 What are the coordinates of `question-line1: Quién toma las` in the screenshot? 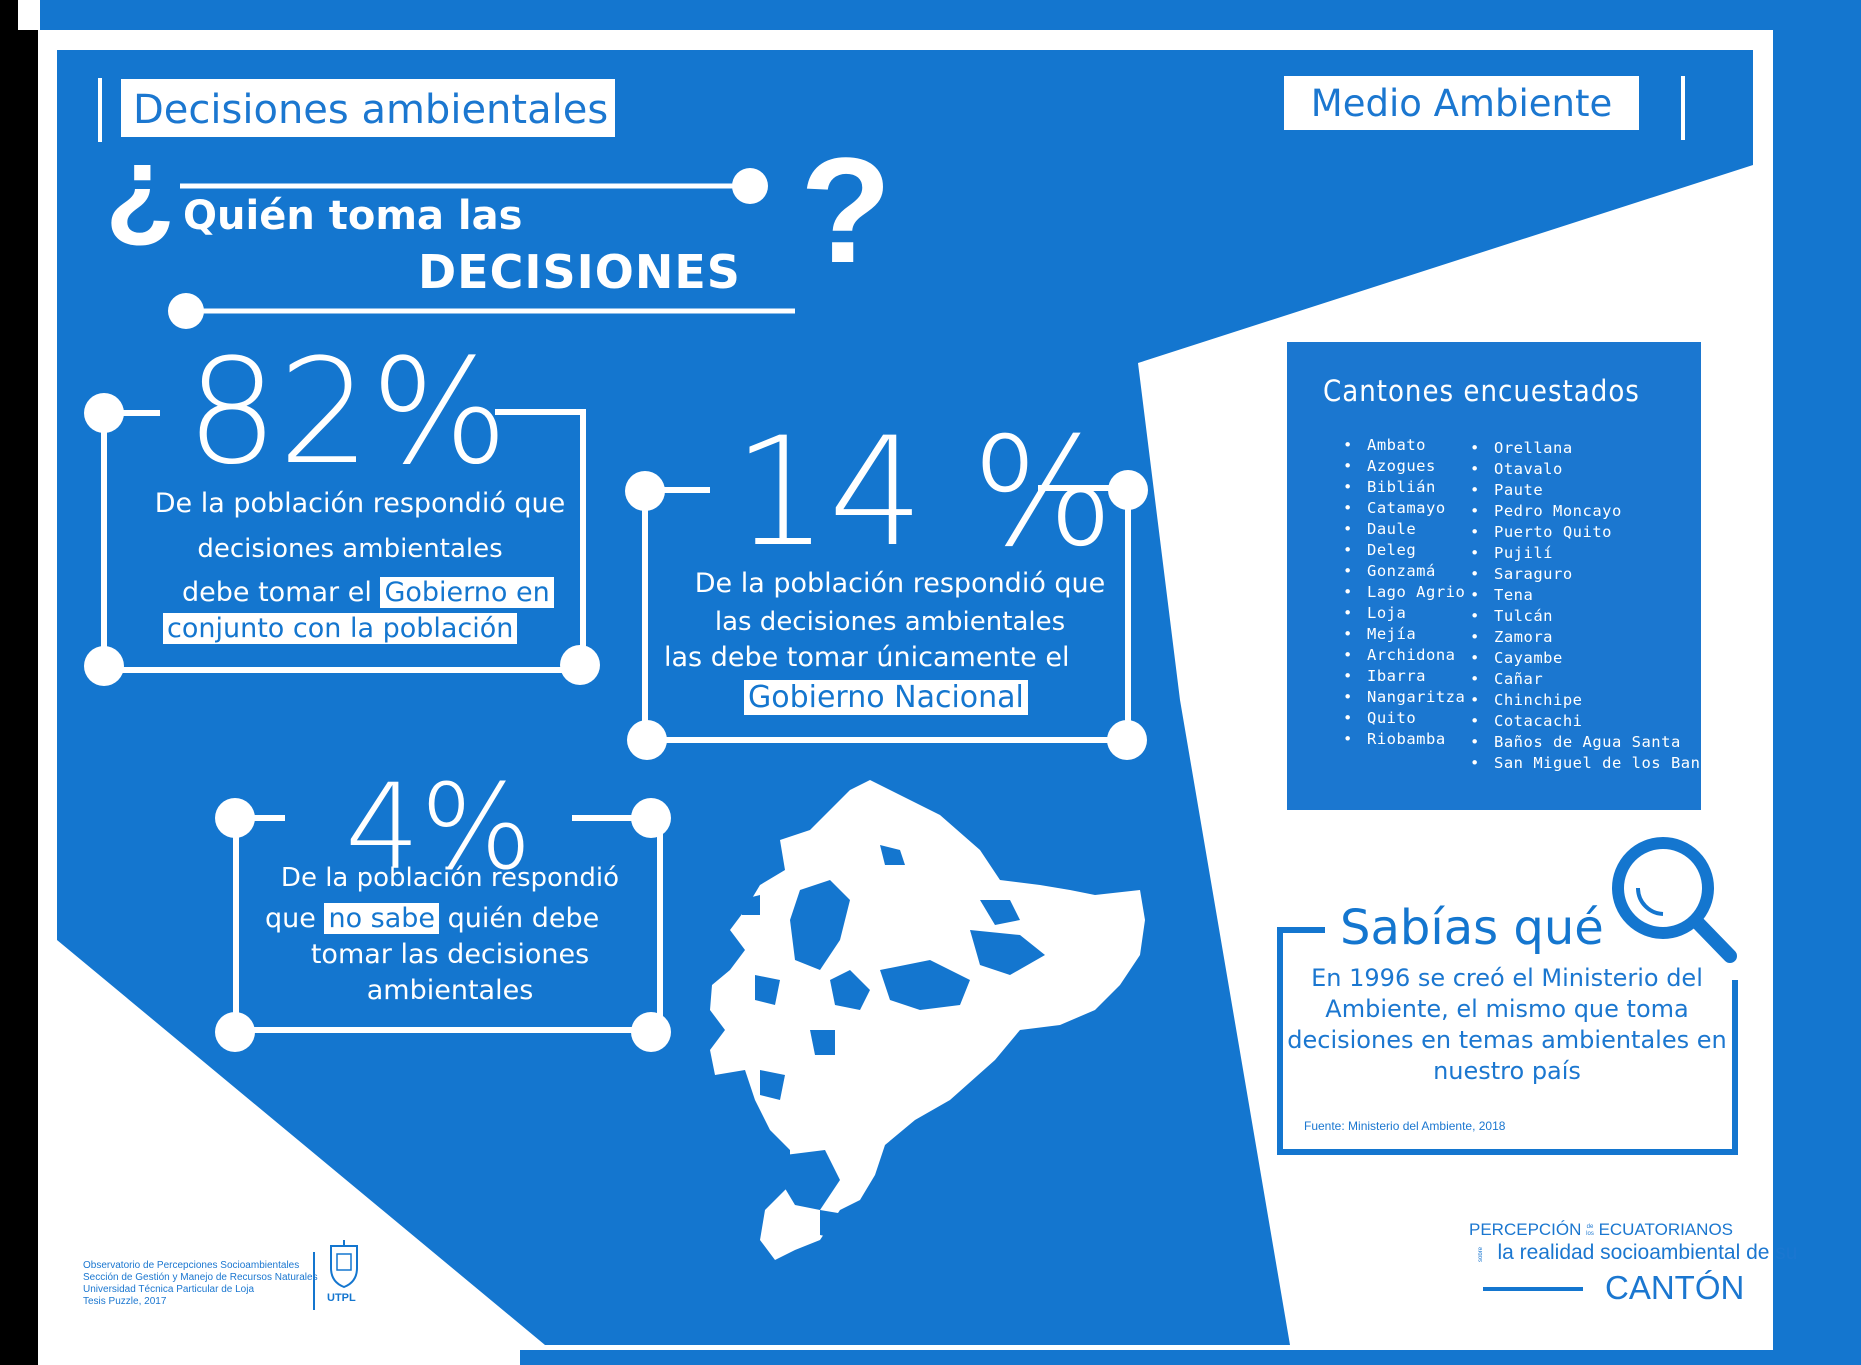 It's located at (353, 216).